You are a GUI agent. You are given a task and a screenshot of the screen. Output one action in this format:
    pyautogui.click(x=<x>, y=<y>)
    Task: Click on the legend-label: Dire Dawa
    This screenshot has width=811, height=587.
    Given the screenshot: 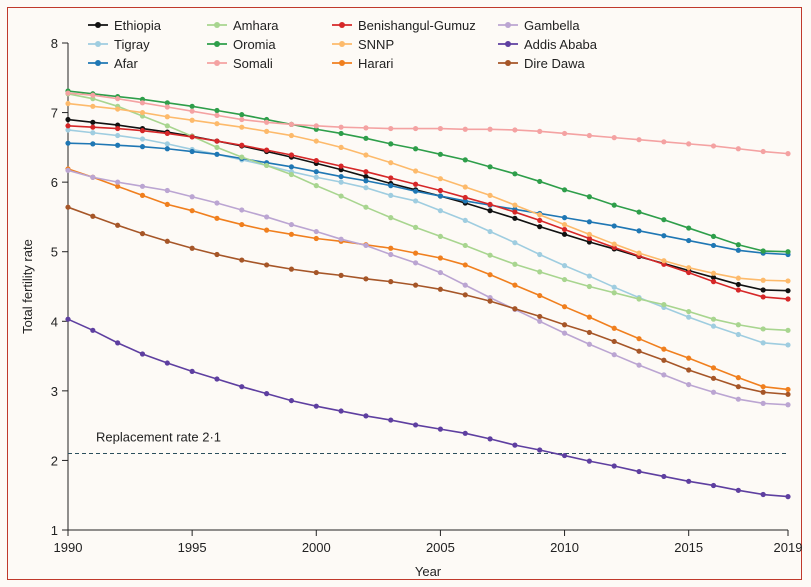 What is the action you would take?
    pyautogui.click(x=554, y=63)
    